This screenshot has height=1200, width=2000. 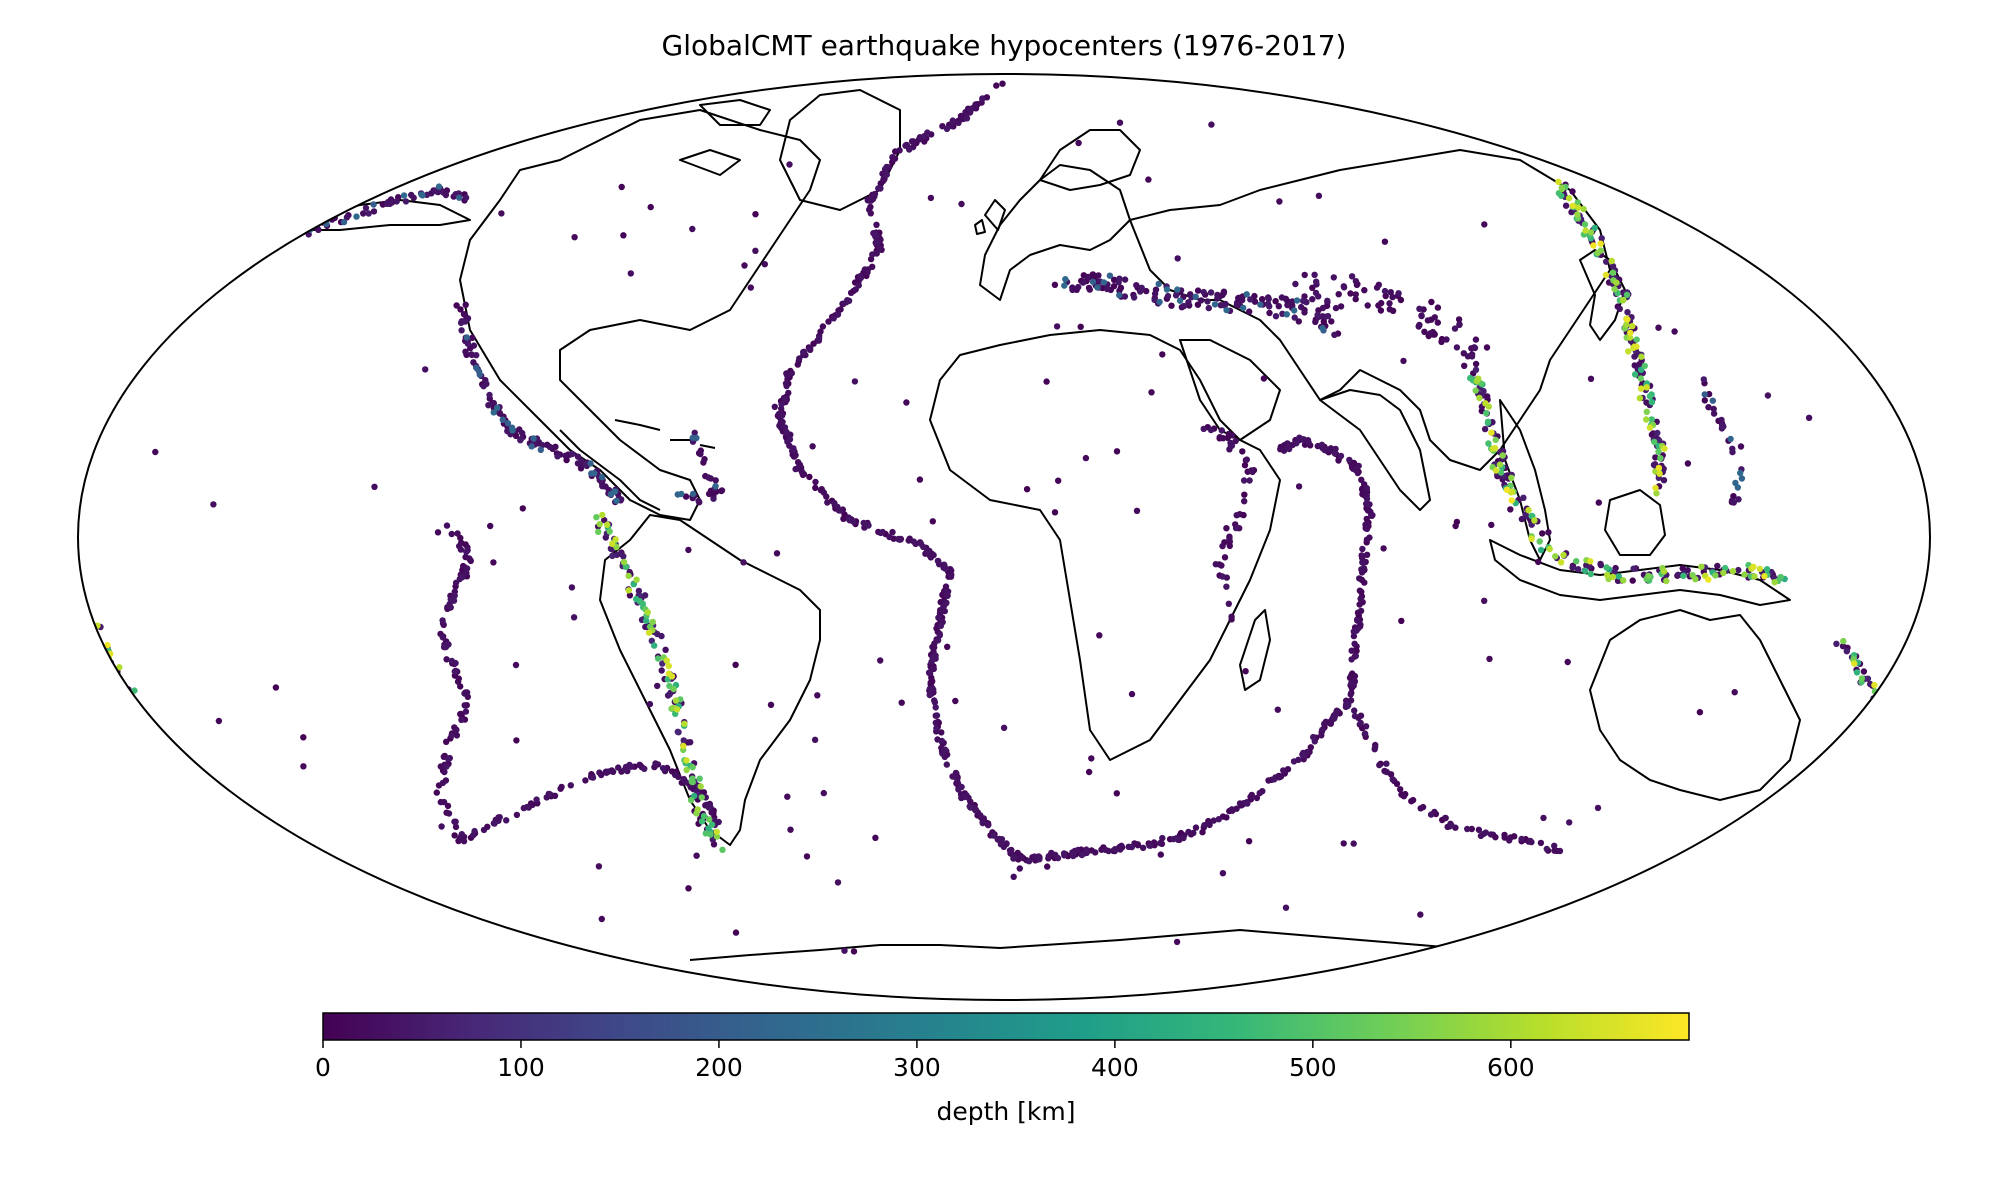 What do you see at coordinates (925, 1061) in the screenshot?
I see `colorbar-ticks: 0 100 200 300 400 500 600` at bounding box center [925, 1061].